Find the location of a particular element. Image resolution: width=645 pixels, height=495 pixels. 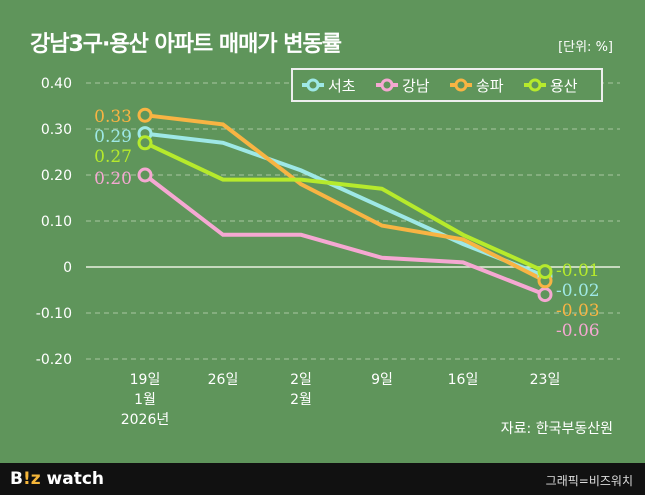

data-label: -0.02 is located at coordinates (578, 291).